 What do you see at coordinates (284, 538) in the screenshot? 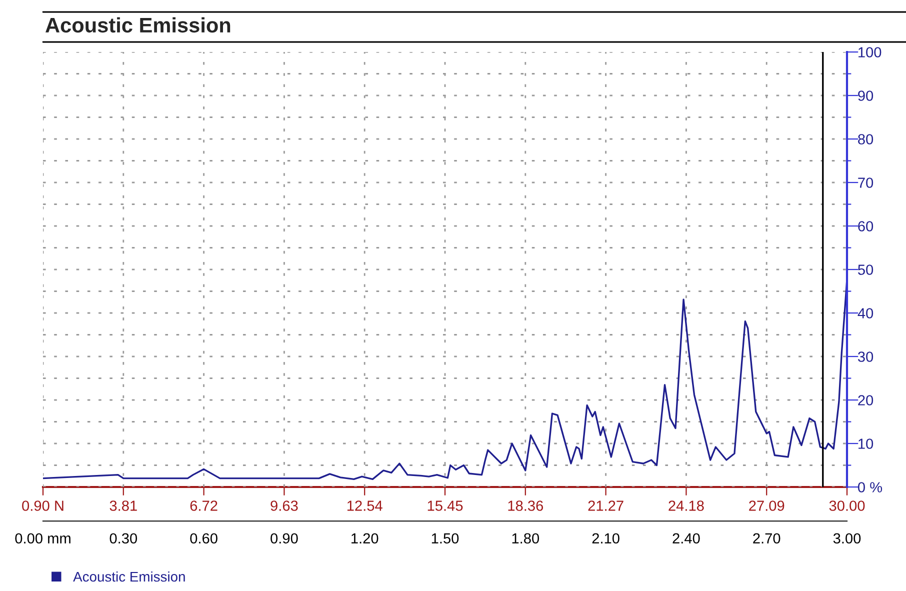
I see `x-tick-label: 0.90` at bounding box center [284, 538].